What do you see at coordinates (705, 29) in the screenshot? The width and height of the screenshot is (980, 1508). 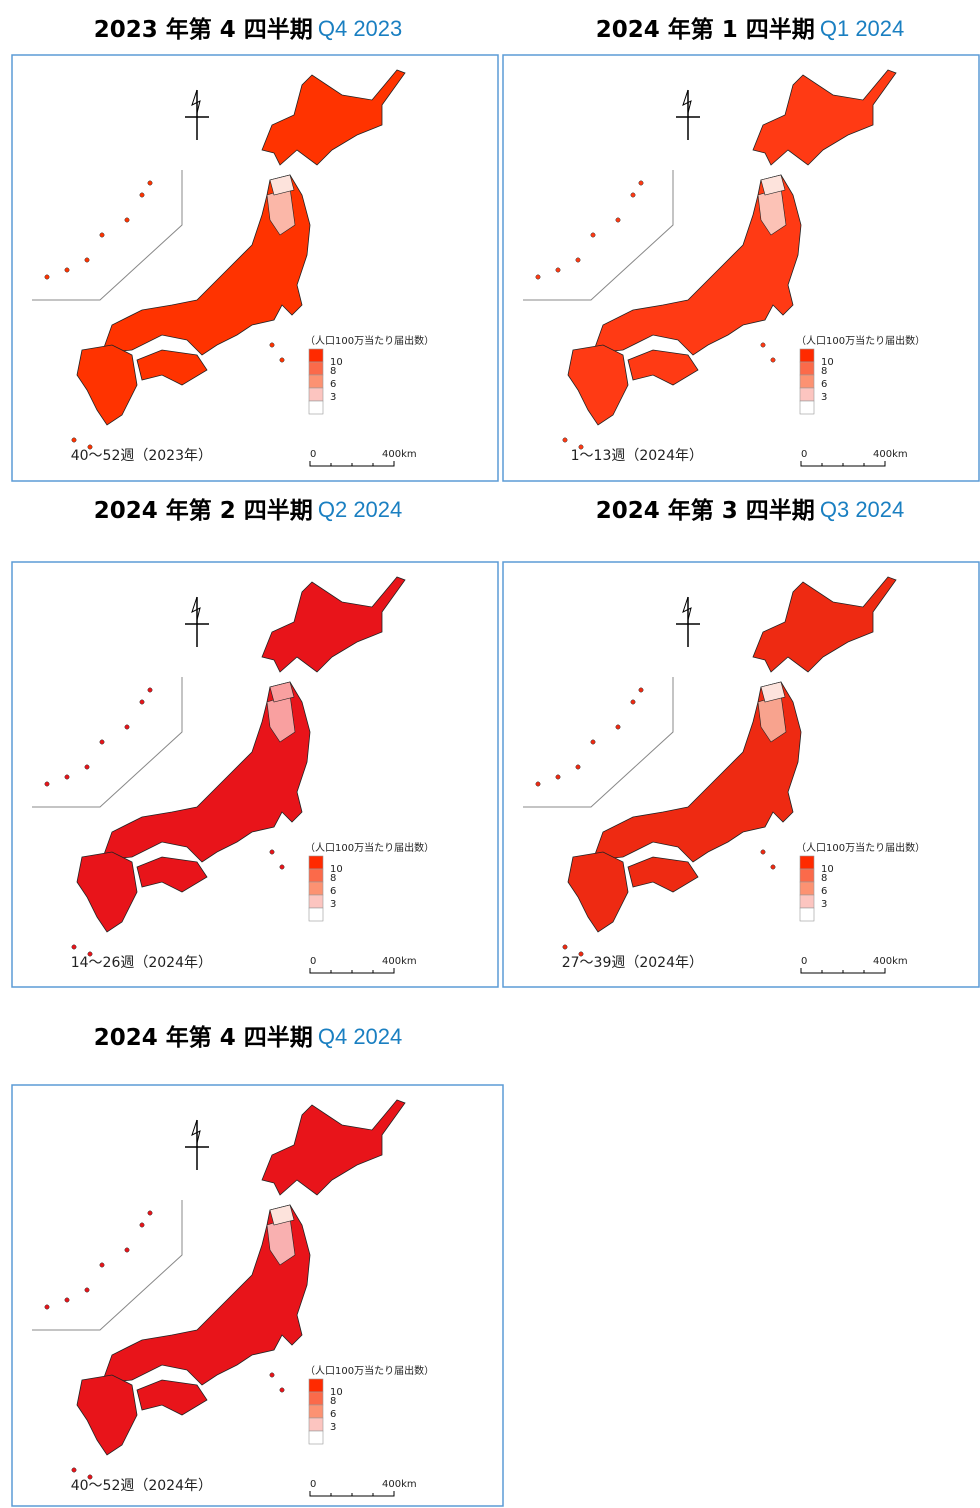 I see `title-ja: 2024 年第 1 四半期` at bounding box center [705, 29].